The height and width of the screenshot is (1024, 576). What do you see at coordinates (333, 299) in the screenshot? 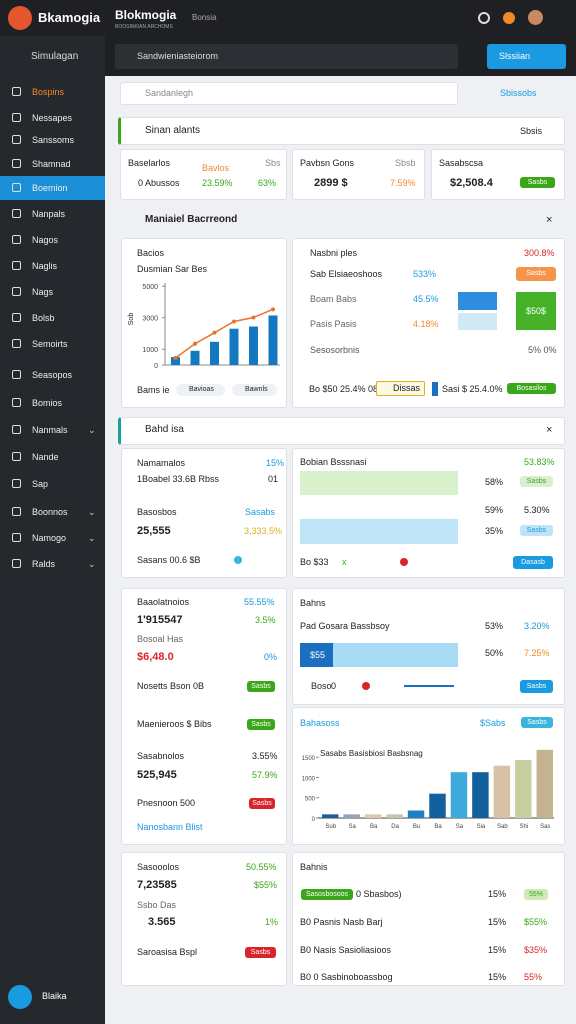
I see `row-label: Boam Babs` at bounding box center [333, 299].